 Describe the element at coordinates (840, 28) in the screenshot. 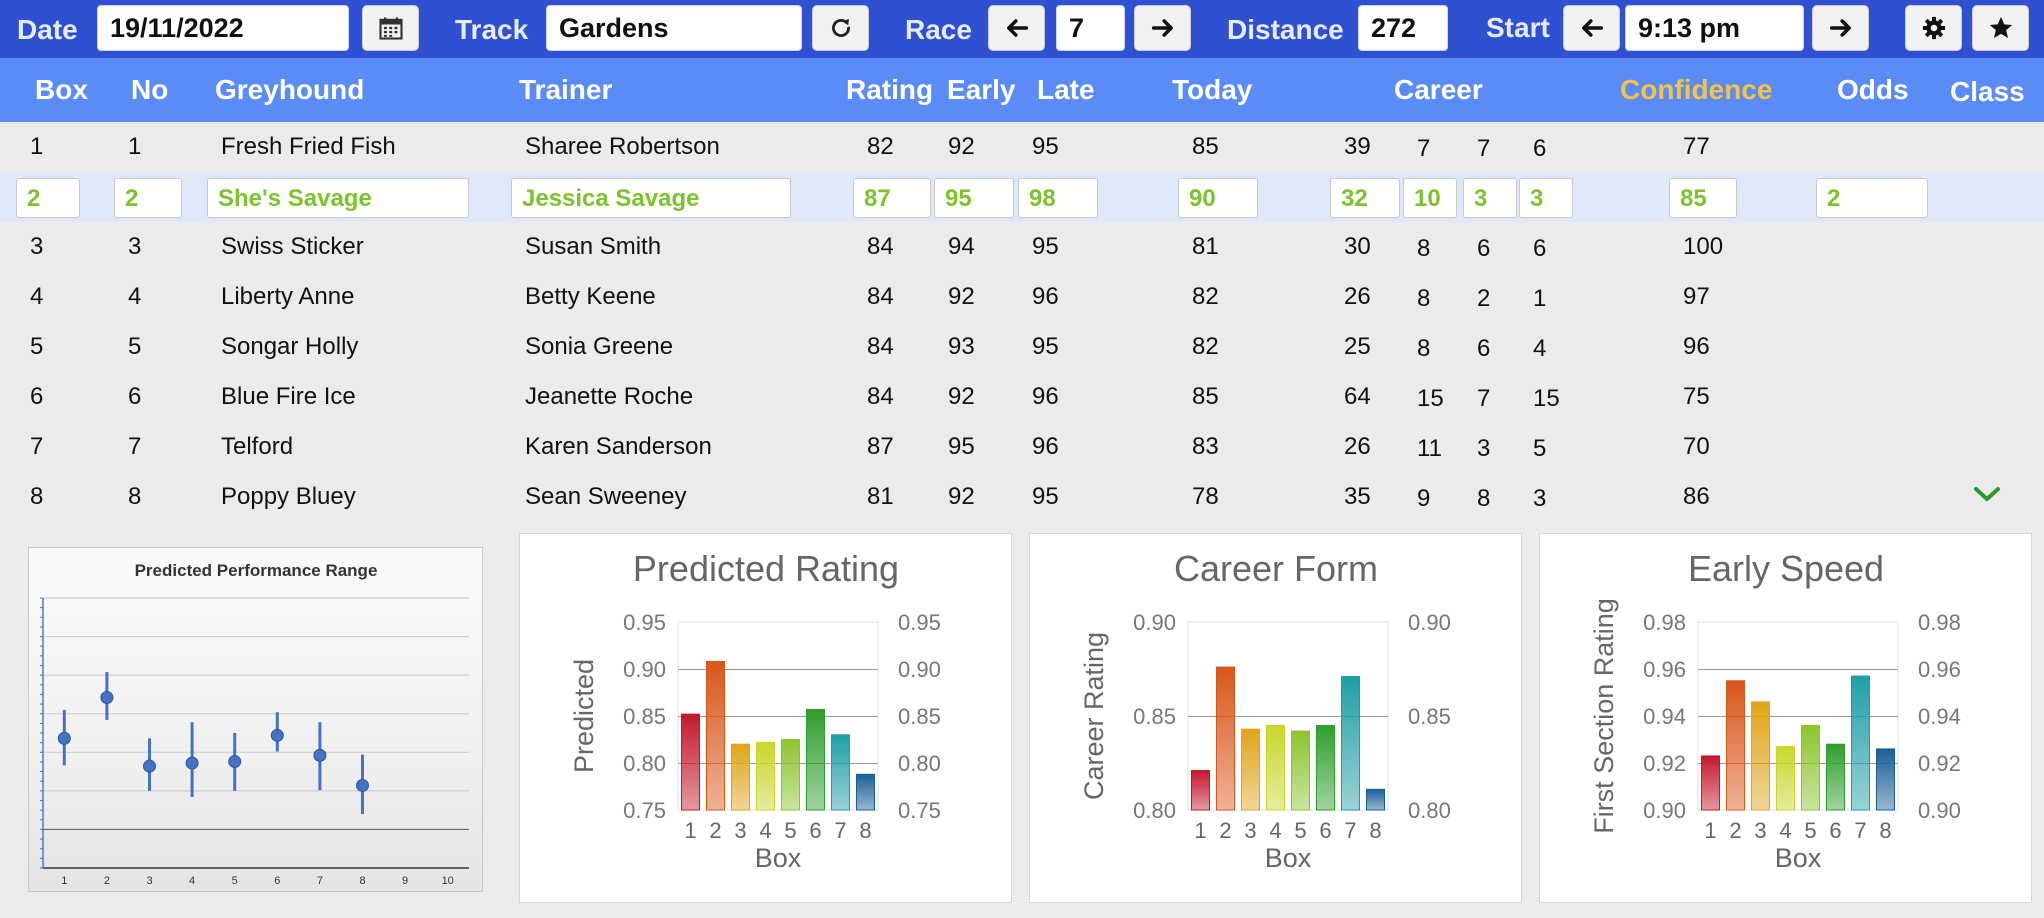

I see `refresh-button` at that location.